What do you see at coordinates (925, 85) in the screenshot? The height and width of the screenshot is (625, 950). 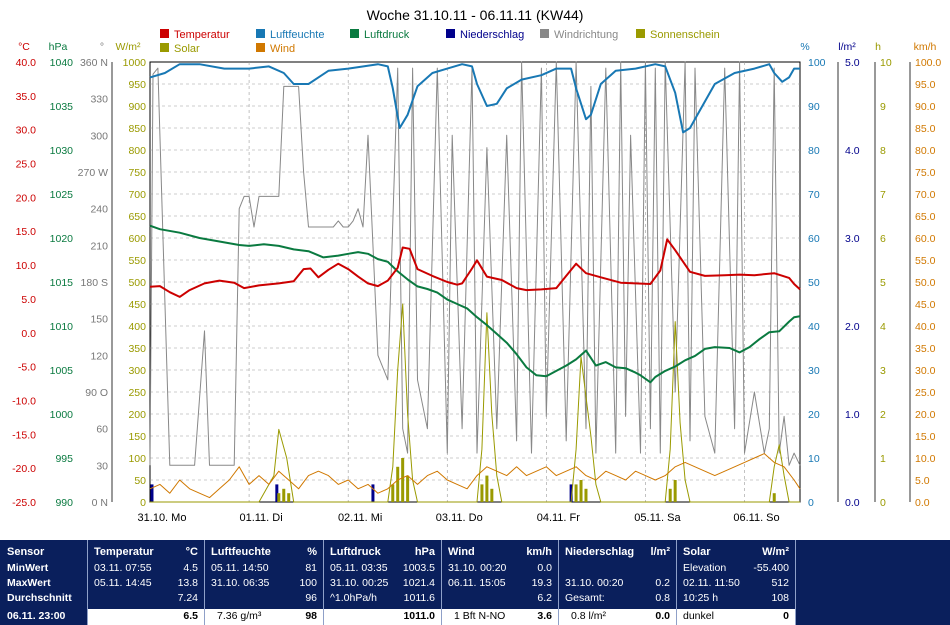 I see `y-tick-label-wind: 95.0` at bounding box center [925, 85].